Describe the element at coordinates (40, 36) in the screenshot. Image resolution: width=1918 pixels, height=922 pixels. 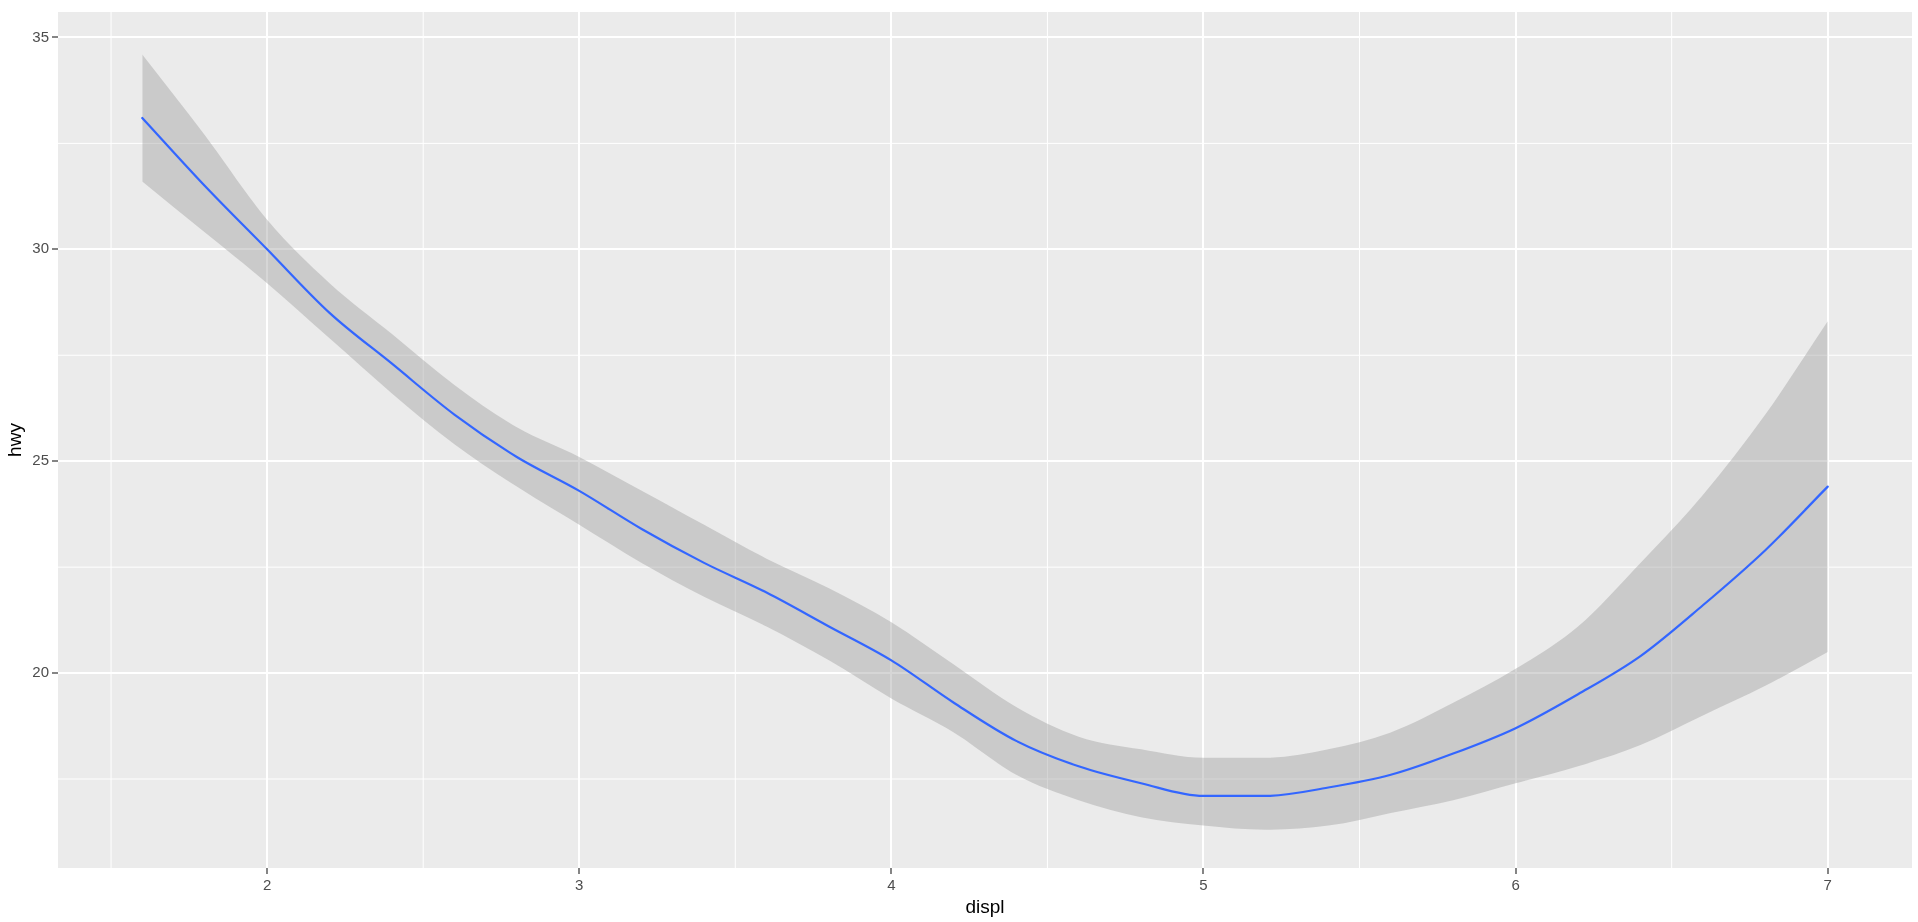
I see `y-tick-label: 35` at that location.